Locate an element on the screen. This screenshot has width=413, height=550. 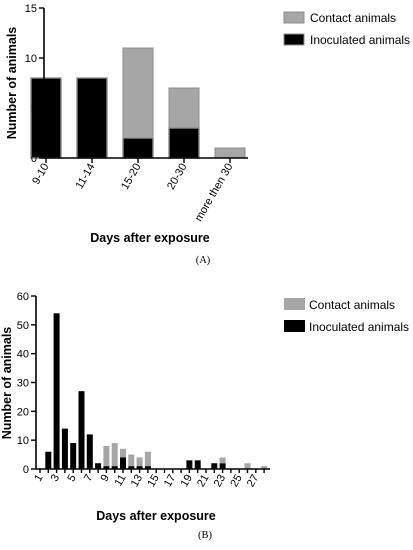
x-tick-label: 23 is located at coordinates (220, 481).